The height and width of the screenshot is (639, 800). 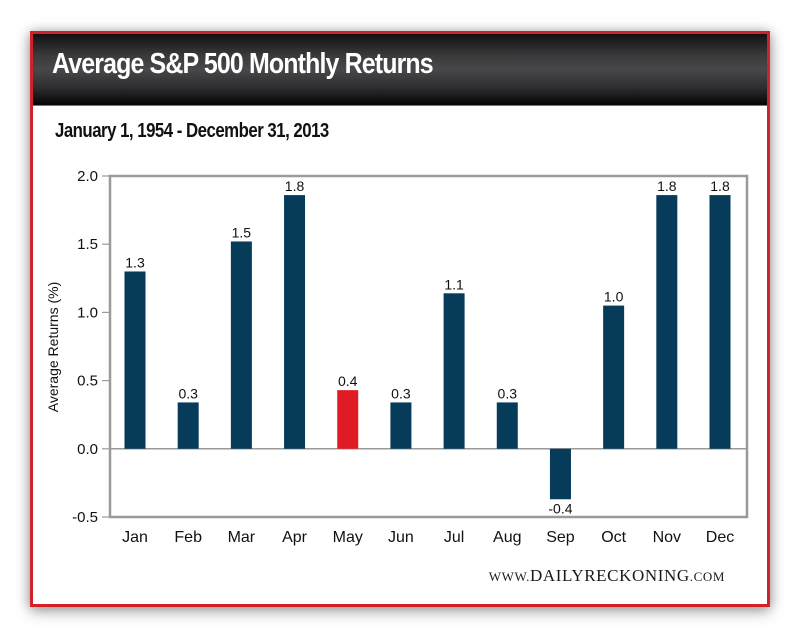 I want to click on x-tick-label-sep: Sep, so click(x=560, y=537).